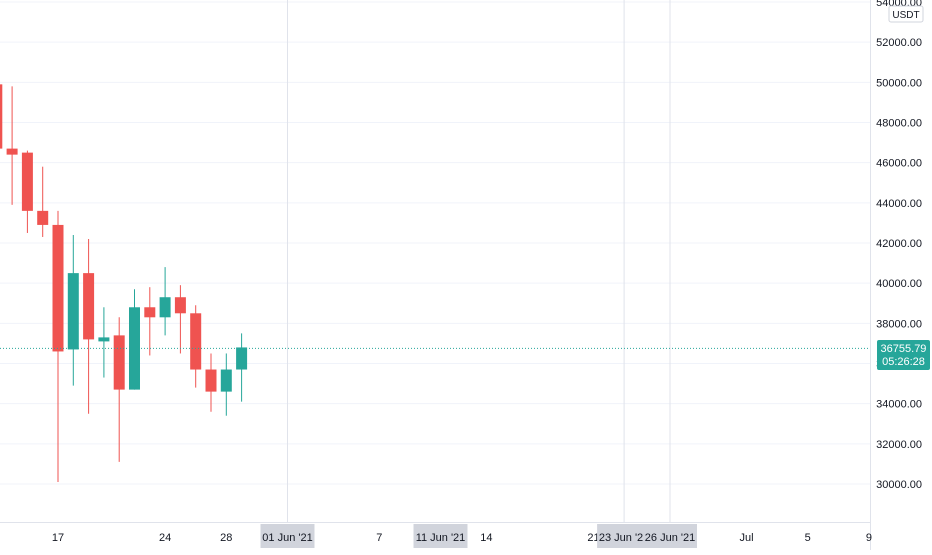  What do you see at coordinates (808, 538) in the screenshot?
I see `time-tick-label: 5` at bounding box center [808, 538].